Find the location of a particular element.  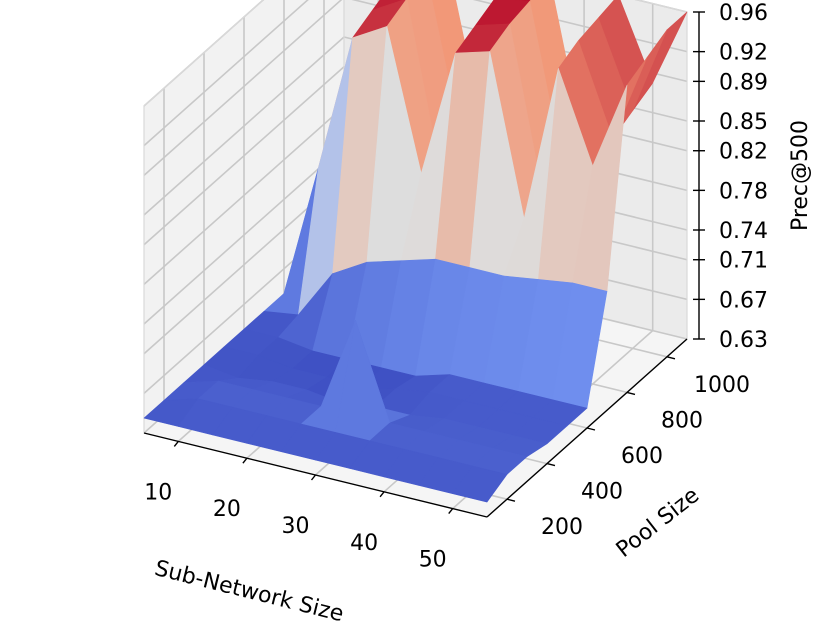

z-tick-label: 0.89 is located at coordinates (743, 82).